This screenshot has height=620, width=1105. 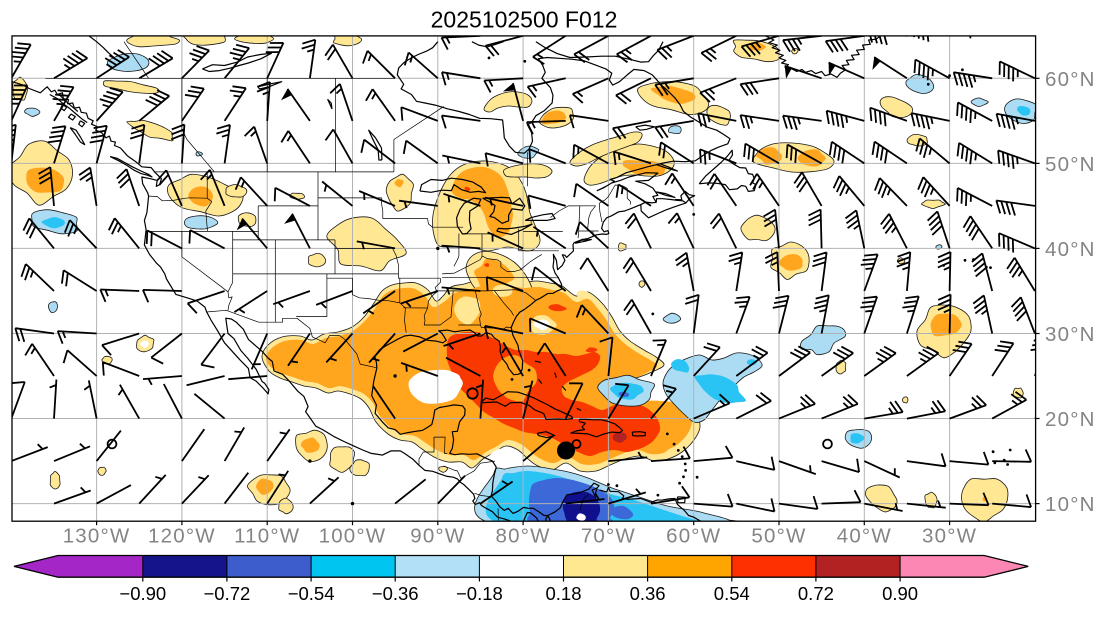 I want to click on svg-text: −0.18, so click(x=479, y=593).